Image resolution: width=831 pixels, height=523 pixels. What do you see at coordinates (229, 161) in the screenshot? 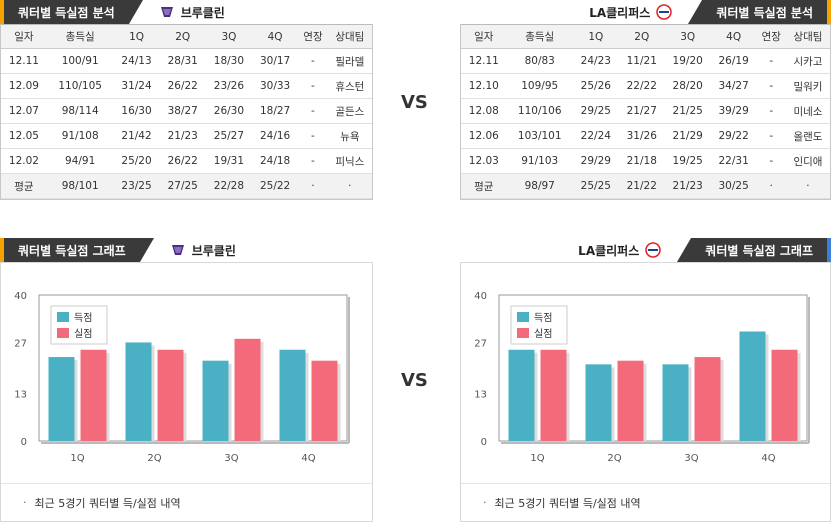
I see `left-table-cell: 19/31` at bounding box center [229, 161].